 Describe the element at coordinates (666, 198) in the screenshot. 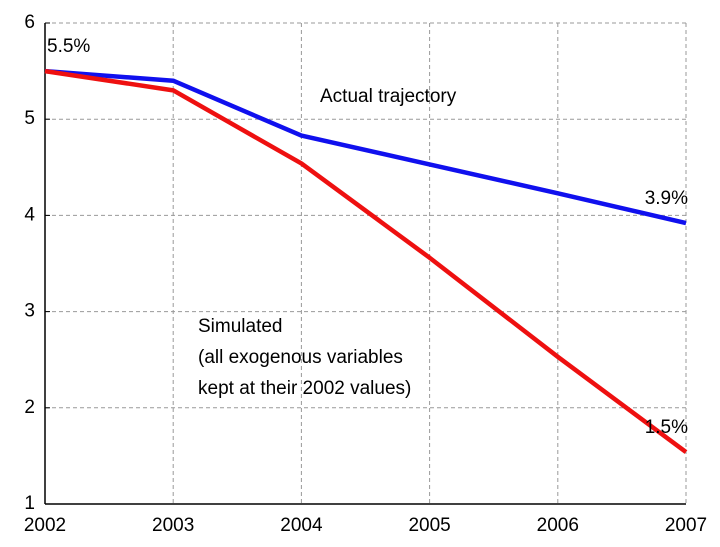

I see `value-label: 3.9%` at that location.